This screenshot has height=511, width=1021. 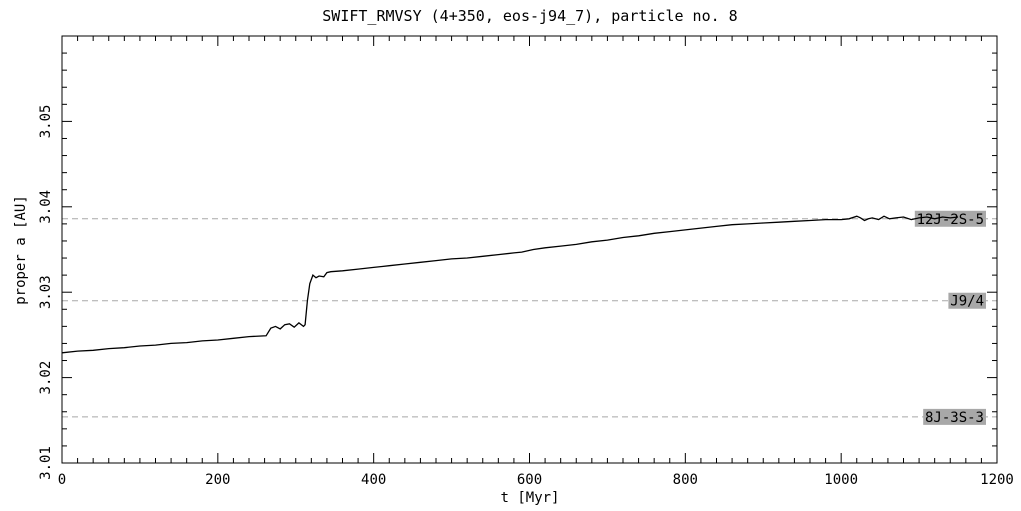 What do you see at coordinates (46, 122) in the screenshot?
I see `y-tick-label-4: 3.05` at bounding box center [46, 122].